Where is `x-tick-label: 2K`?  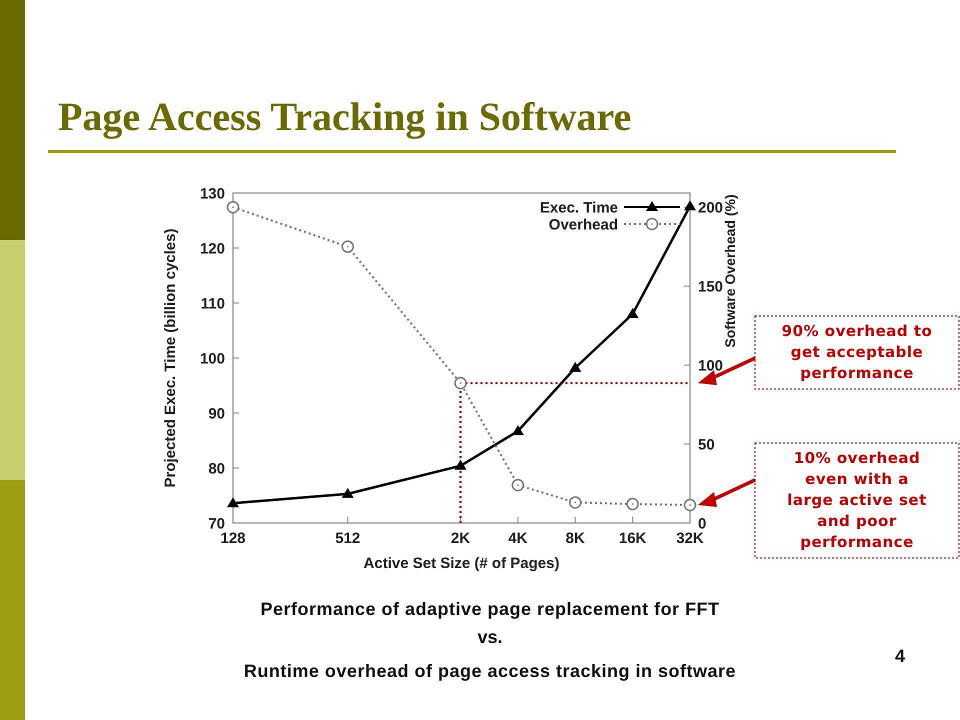 x-tick-label: 2K is located at coordinates (460, 538).